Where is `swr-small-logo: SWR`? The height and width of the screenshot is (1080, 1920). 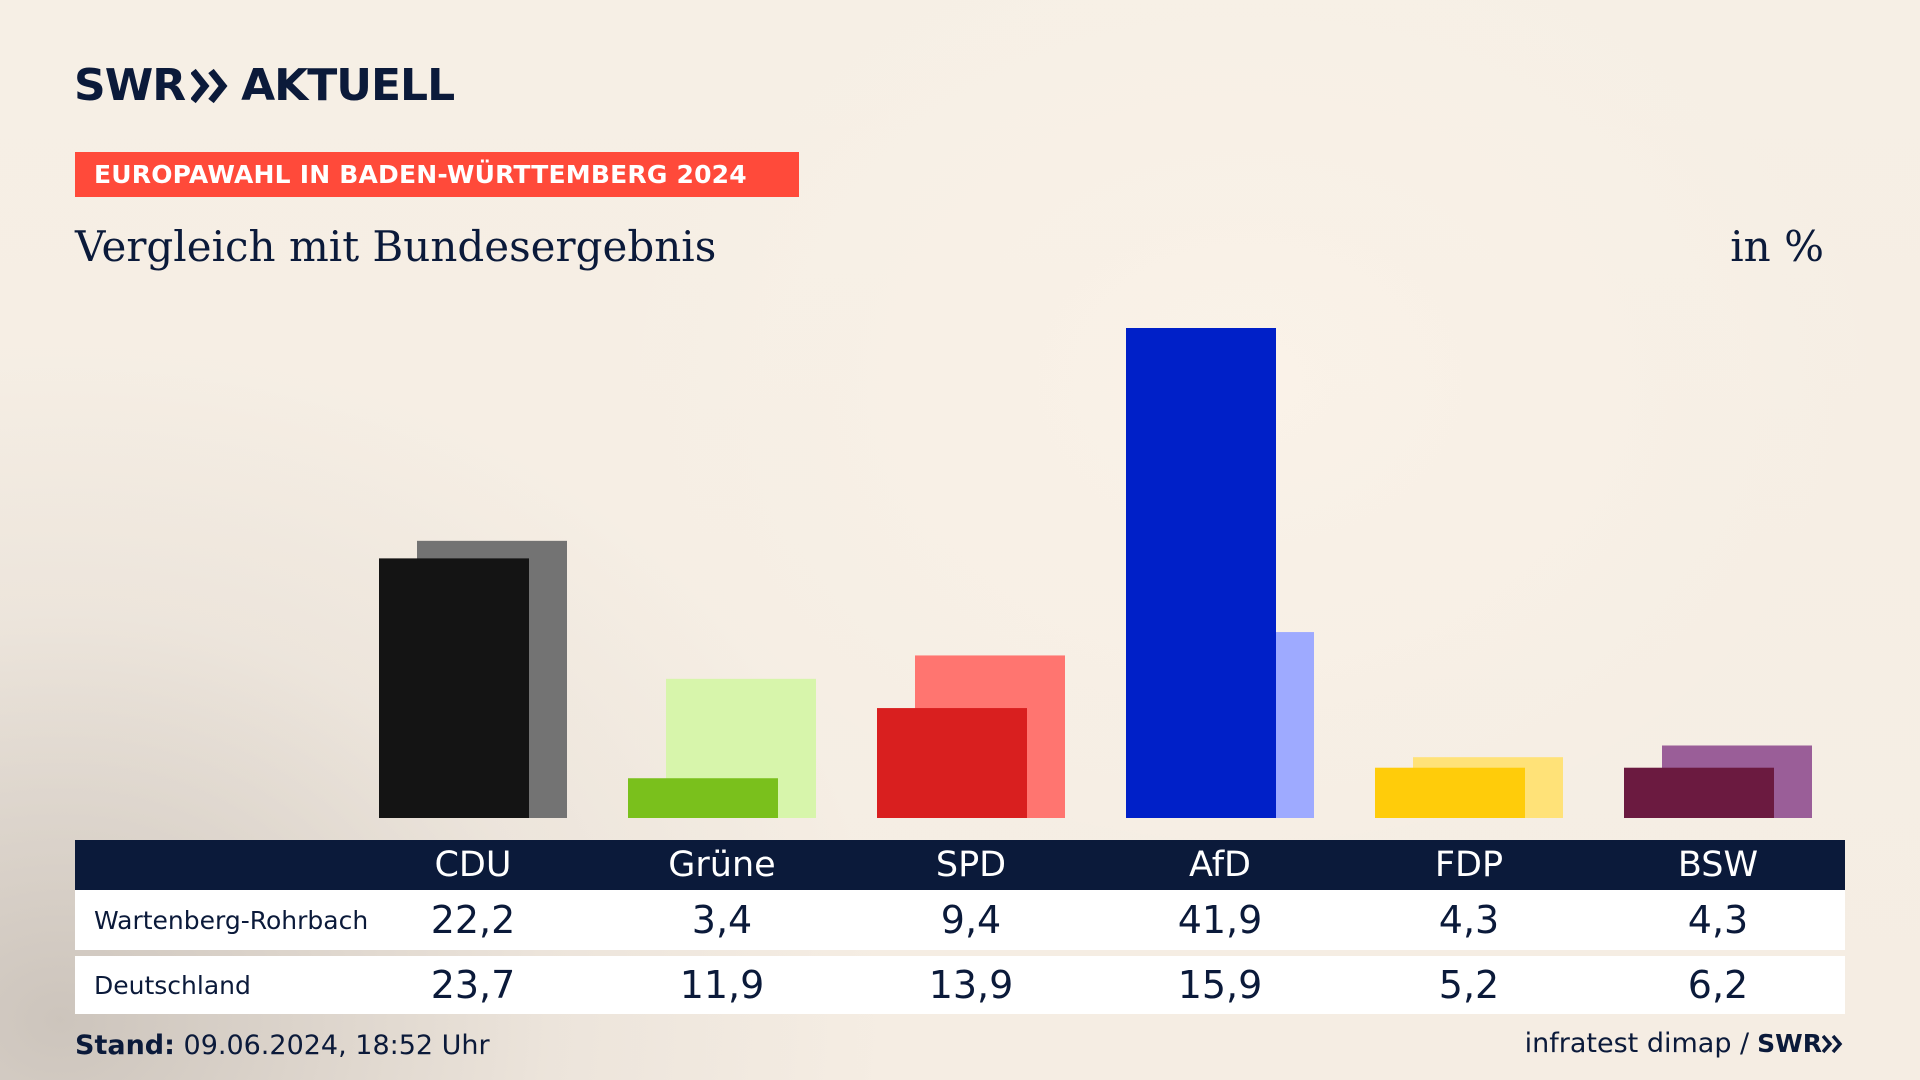 swr-small-logo: SWR is located at coordinates (1800, 1043).